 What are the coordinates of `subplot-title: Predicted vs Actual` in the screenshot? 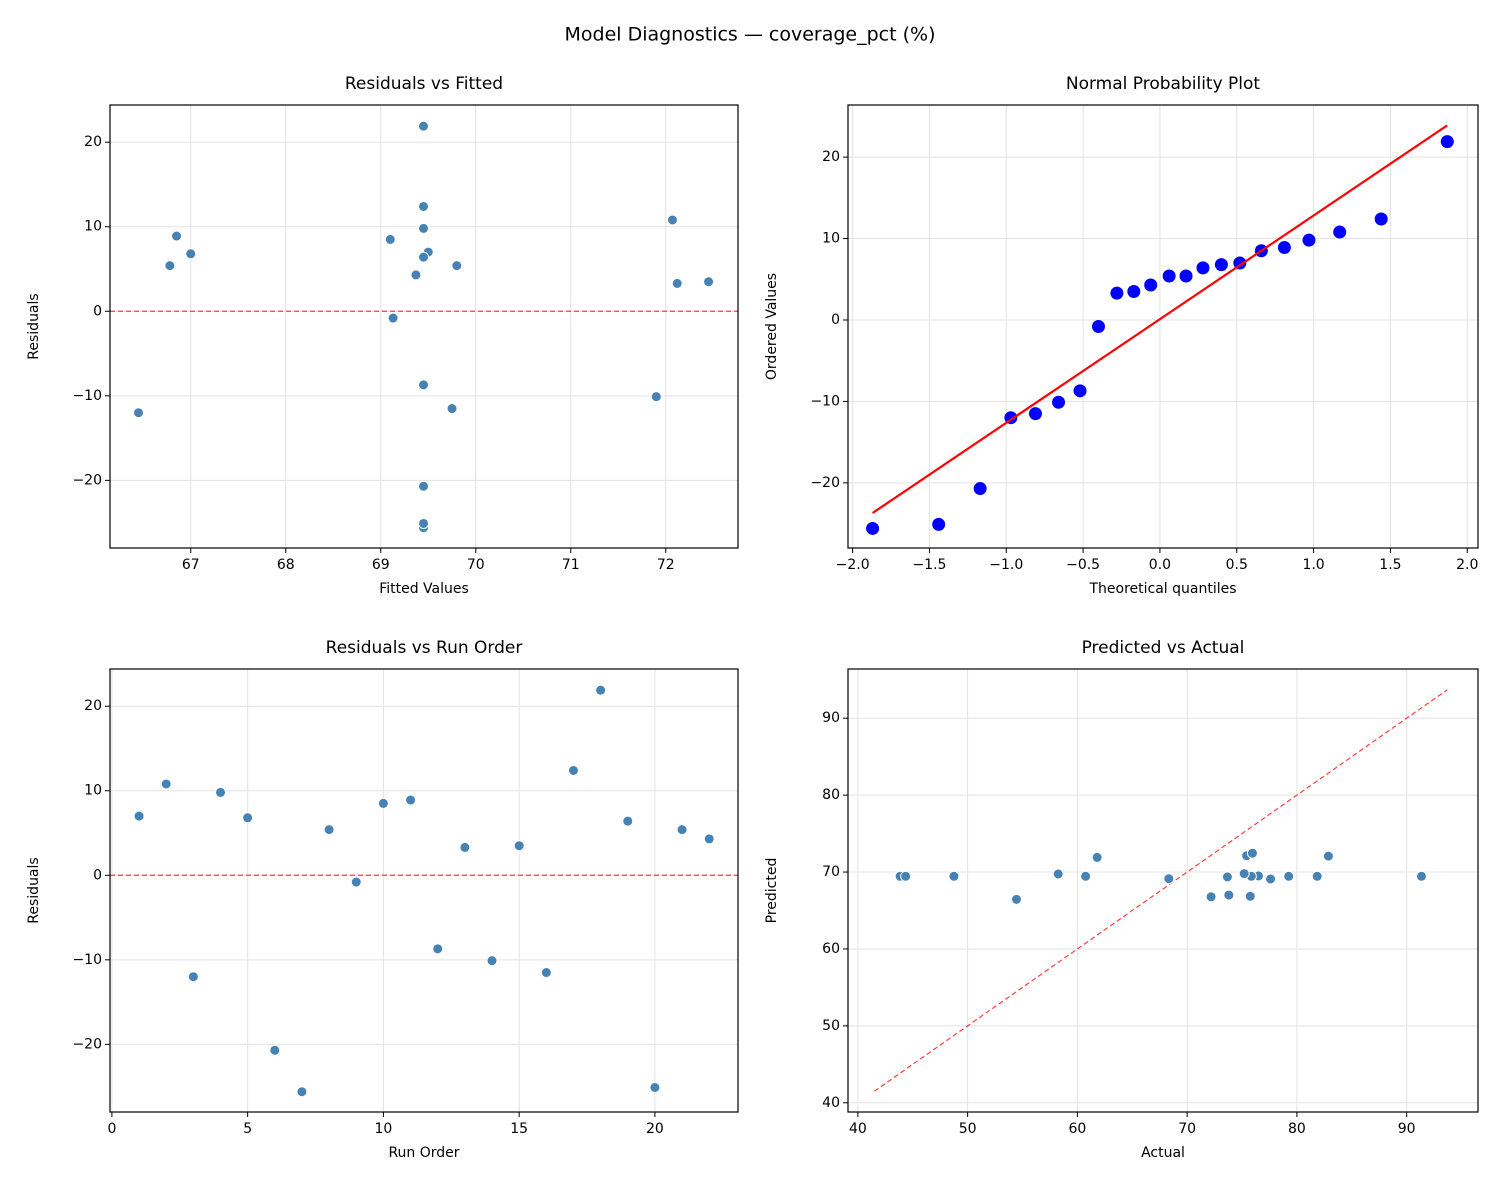 It's located at (1163, 648).